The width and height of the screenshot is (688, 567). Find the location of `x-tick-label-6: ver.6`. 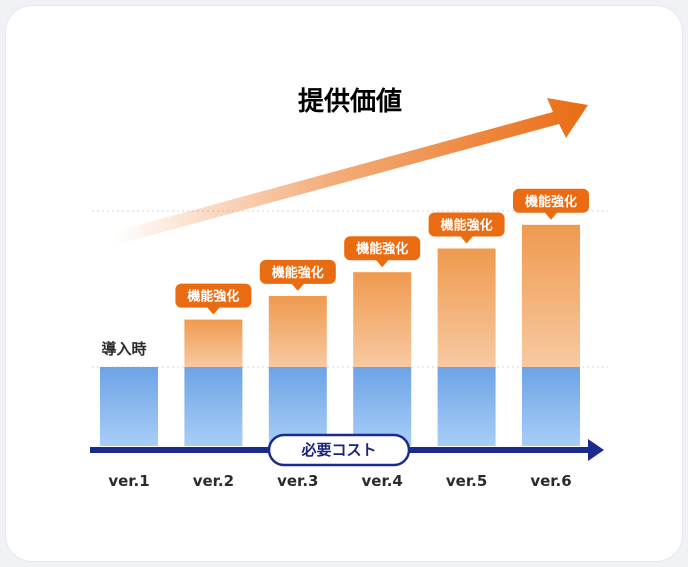

x-tick-label-6: ver.6 is located at coordinates (550, 481).